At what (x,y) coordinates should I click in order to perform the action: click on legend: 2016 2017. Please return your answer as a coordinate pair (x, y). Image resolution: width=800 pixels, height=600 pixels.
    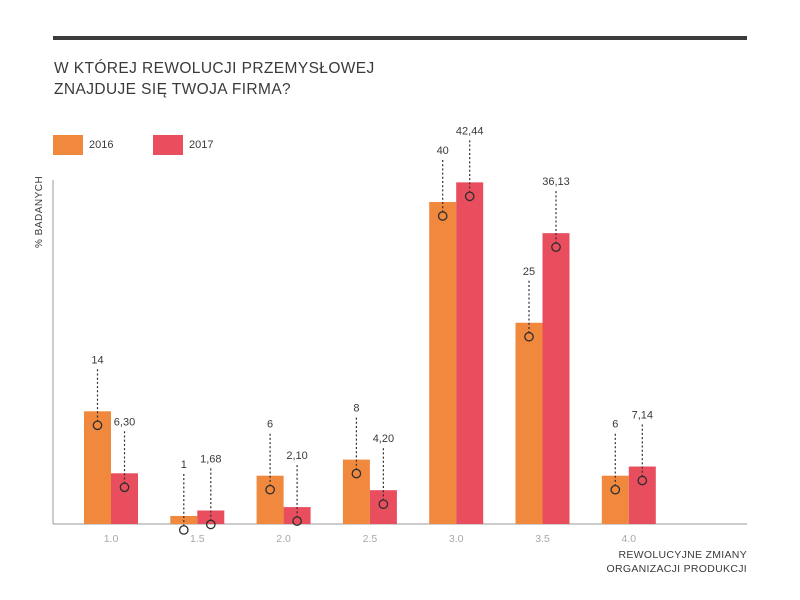
    Looking at the image, I should click on (153, 145).